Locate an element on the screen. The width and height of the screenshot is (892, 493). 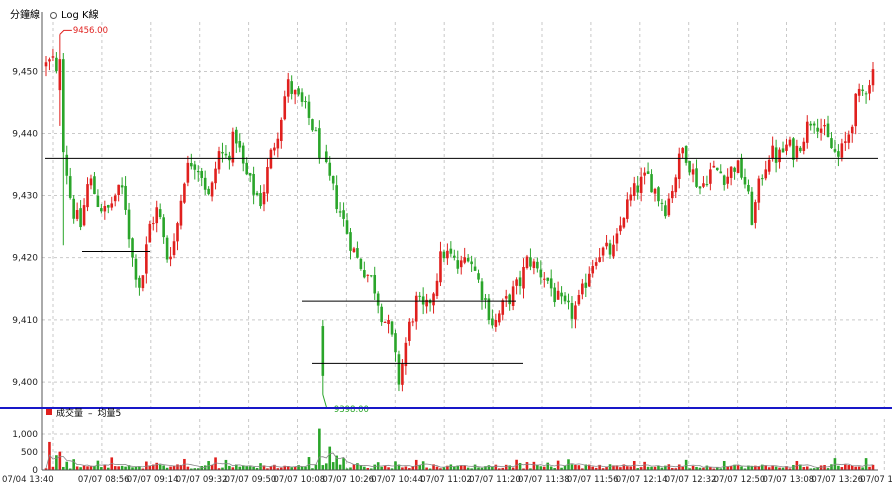
settings-gear-icon is located at coordinates (53, 15).